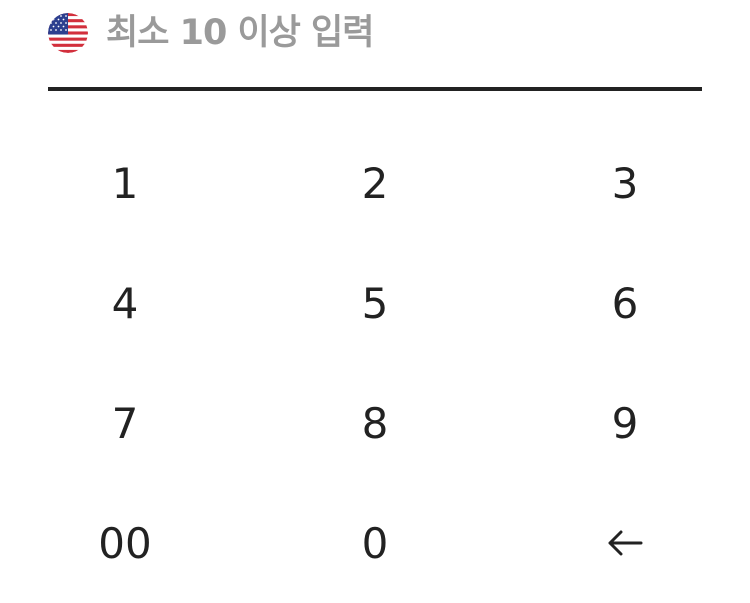 This screenshot has width=750, height=603. I want to click on amount-input, so click(386, 33).